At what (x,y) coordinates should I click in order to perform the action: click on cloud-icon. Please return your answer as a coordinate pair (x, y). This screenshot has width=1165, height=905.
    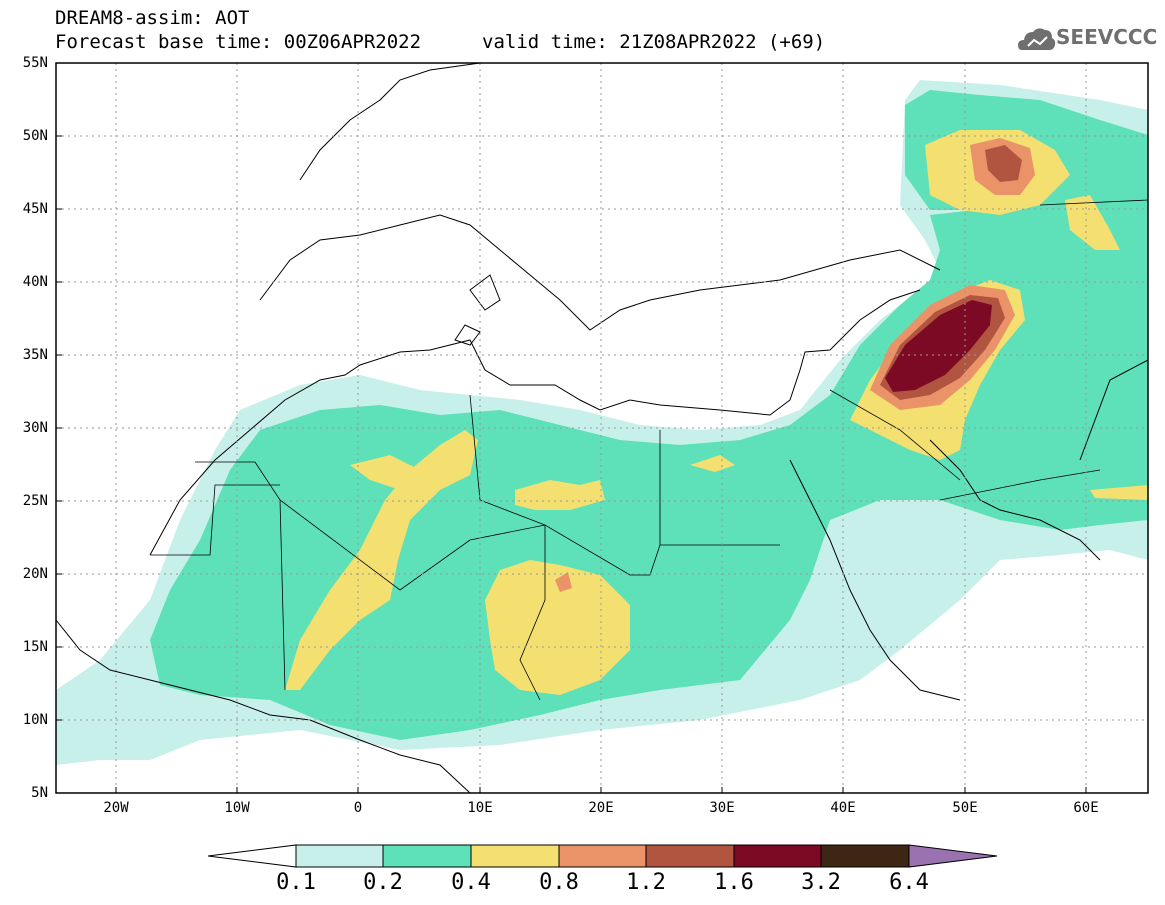
    Looking at the image, I should click on (1037, 39).